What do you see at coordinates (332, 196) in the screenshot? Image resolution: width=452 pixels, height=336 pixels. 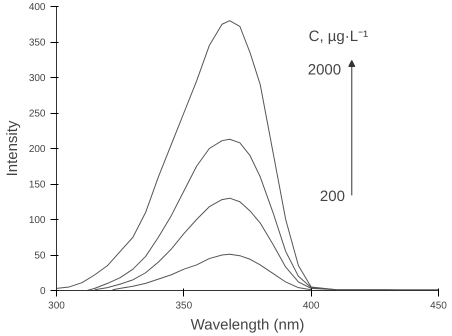 I see `annotation: 200` at bounding box center [332, 196].